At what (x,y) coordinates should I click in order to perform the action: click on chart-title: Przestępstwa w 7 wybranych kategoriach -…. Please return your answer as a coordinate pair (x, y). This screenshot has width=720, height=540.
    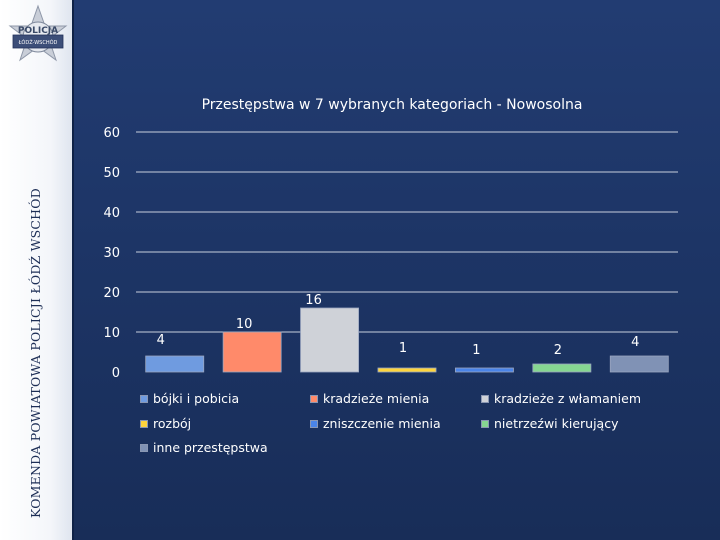
    Looking at the image, I should click on (392, 105).